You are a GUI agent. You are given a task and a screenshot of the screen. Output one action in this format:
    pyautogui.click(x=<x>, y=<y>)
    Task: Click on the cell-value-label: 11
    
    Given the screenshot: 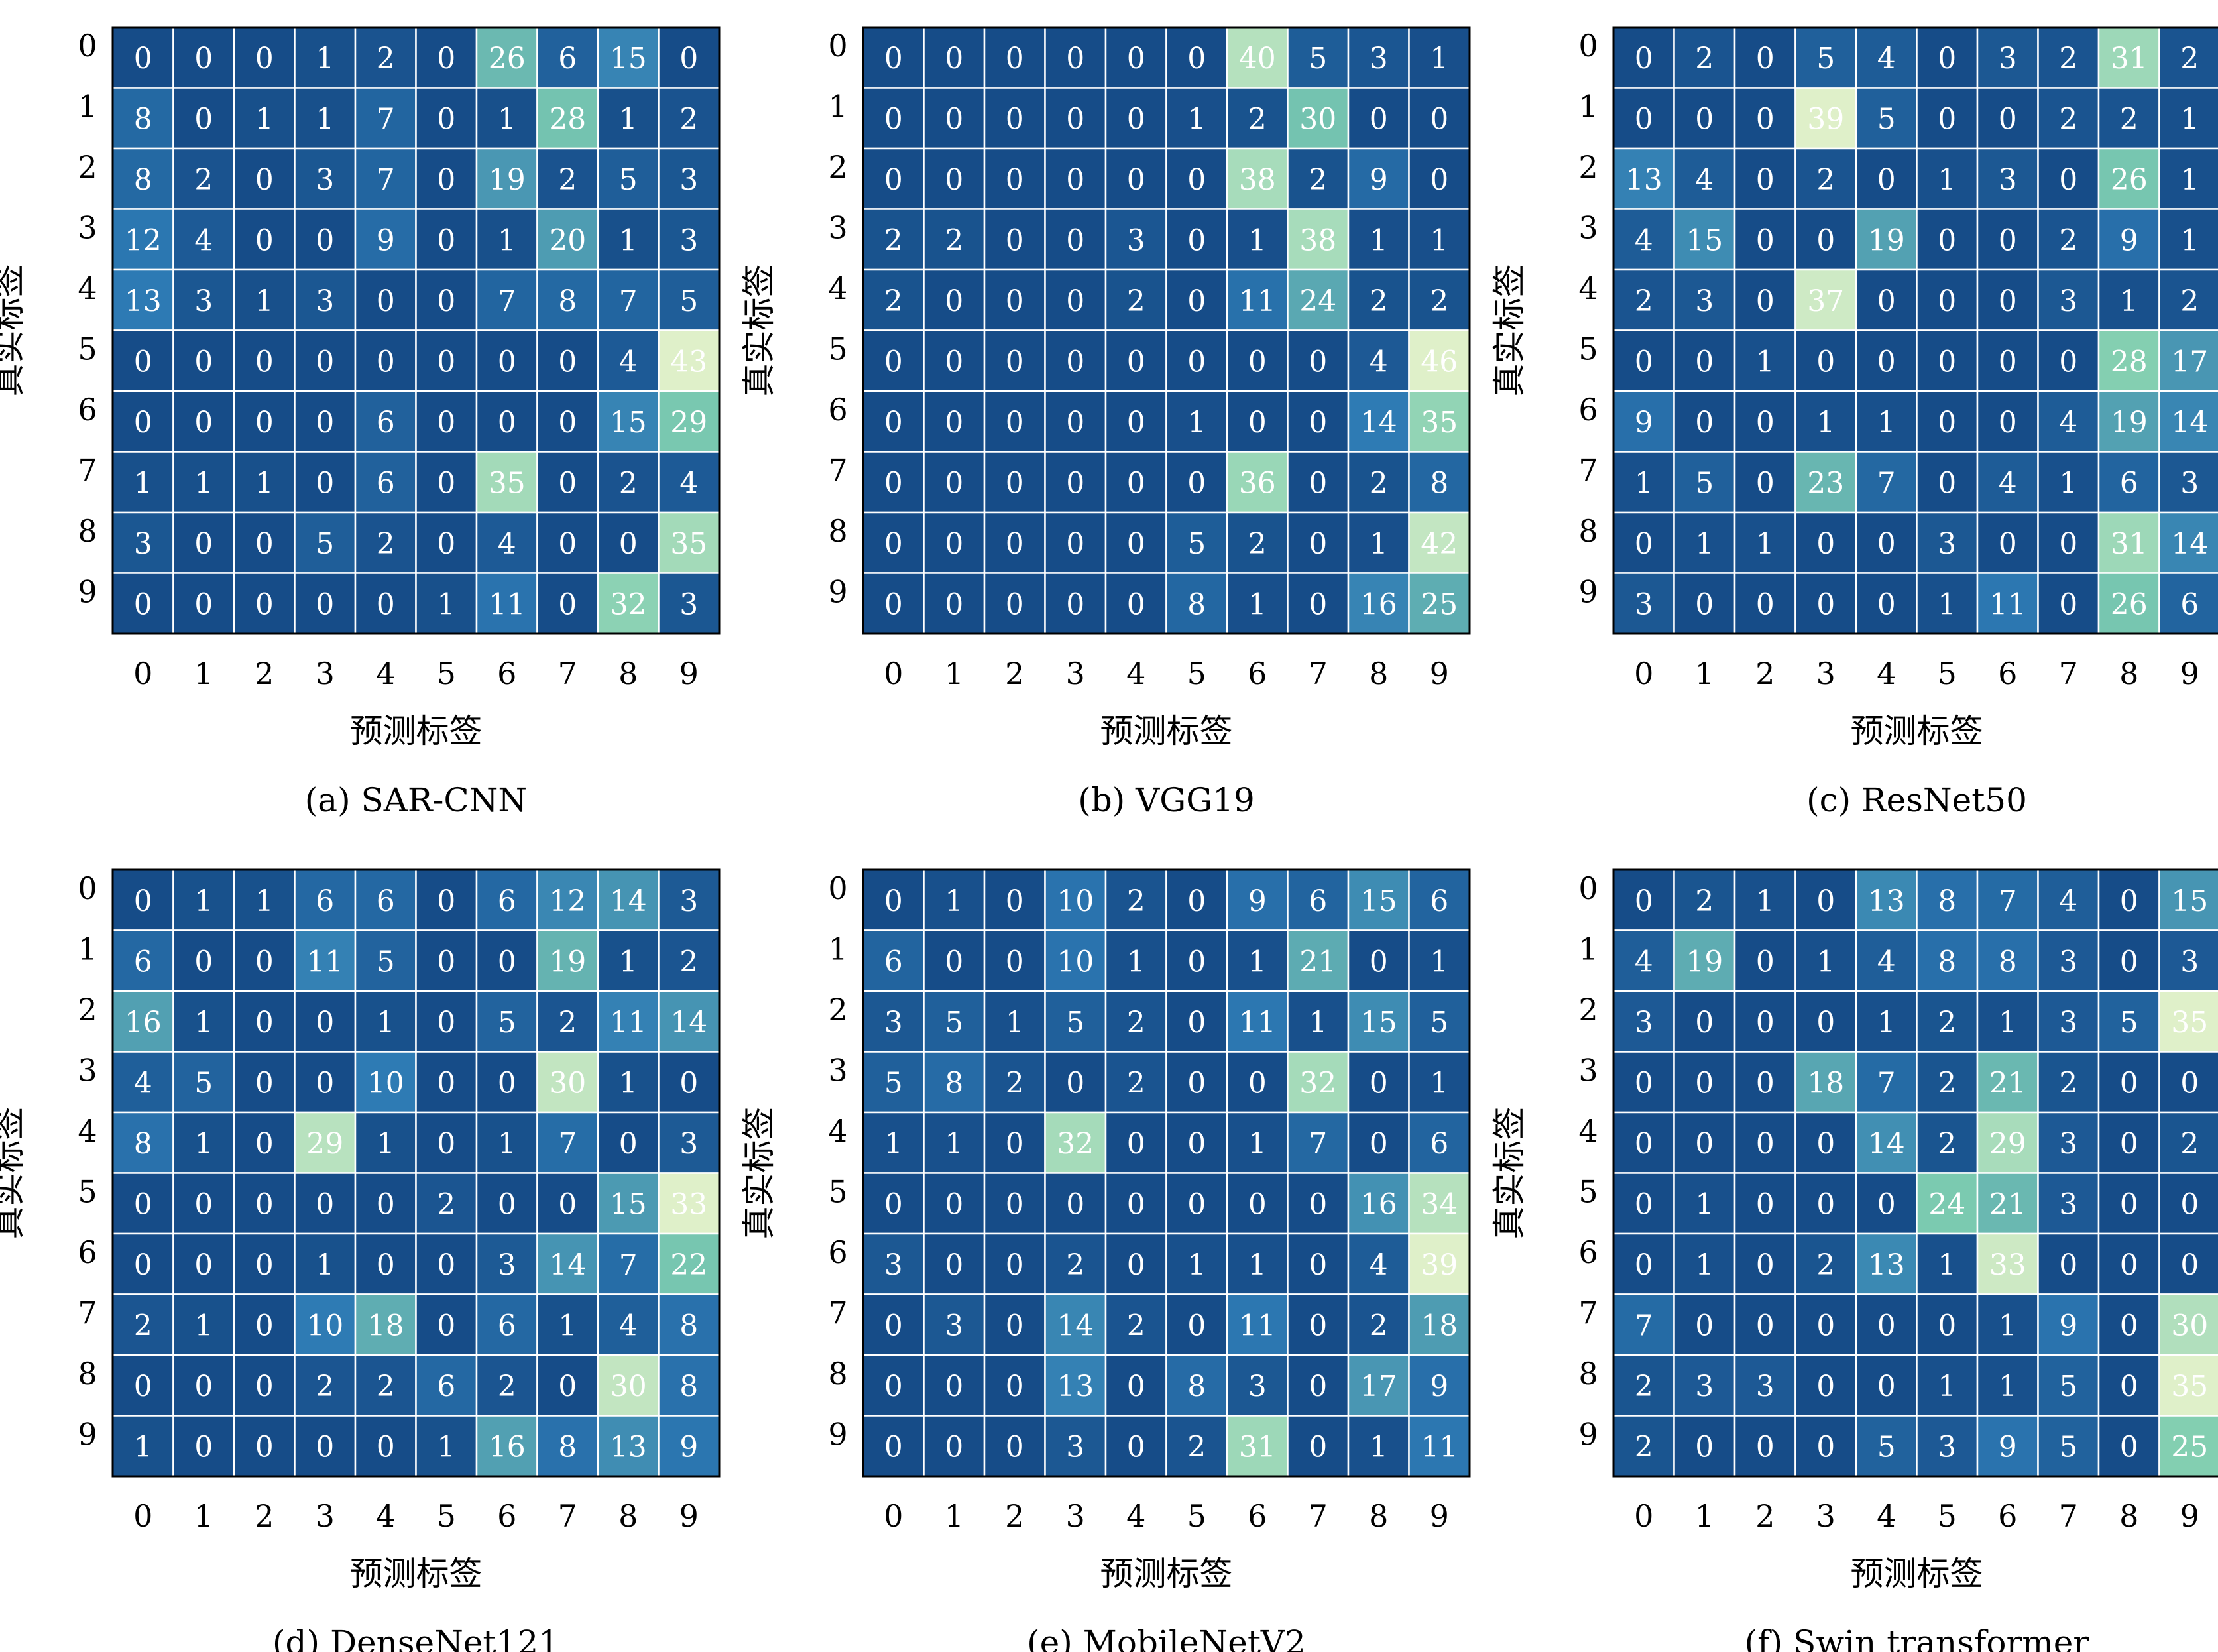 What is the action you would take?
    pyautogui.click(x=508, y=604)
    